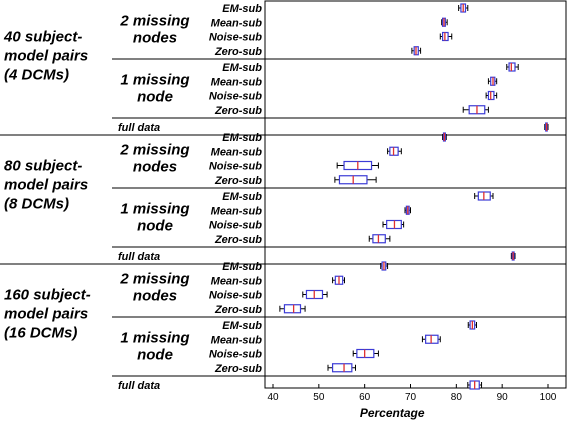 This screenshot has width=567, height=422. What do you see at coordinates (36, 75) in the screenshot?
I see `group-label-line3: (4 DCMs)` at bounding box center [36, 75].